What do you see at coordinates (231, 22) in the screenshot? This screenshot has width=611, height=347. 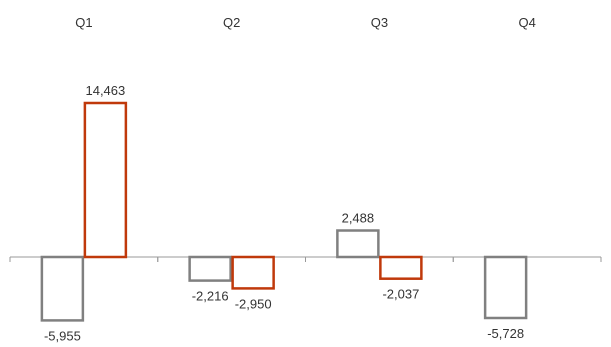 I see `category-label: Q2` at bounding box center [231, 22].